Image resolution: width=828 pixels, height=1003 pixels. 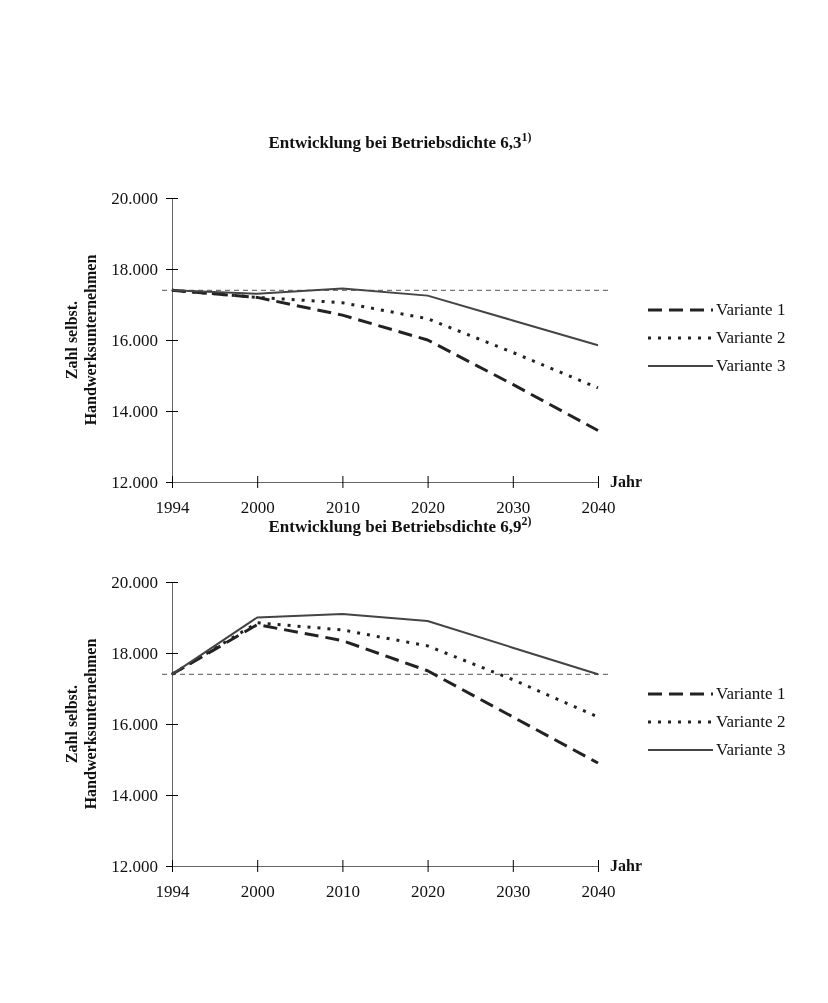 I want to click on x-tick-label: 2030, so click(x=513, y=892).